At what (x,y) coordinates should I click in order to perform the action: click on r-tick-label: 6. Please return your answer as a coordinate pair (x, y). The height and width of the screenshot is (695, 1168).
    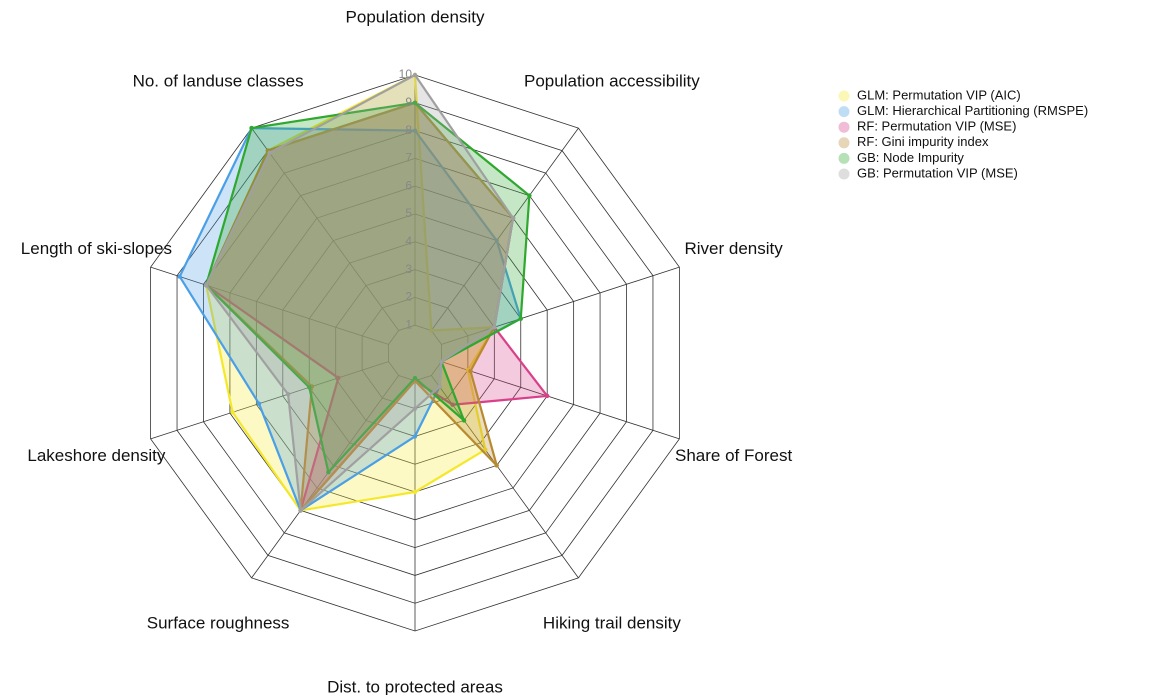
    Looking at the image, I should click on (408, 185).